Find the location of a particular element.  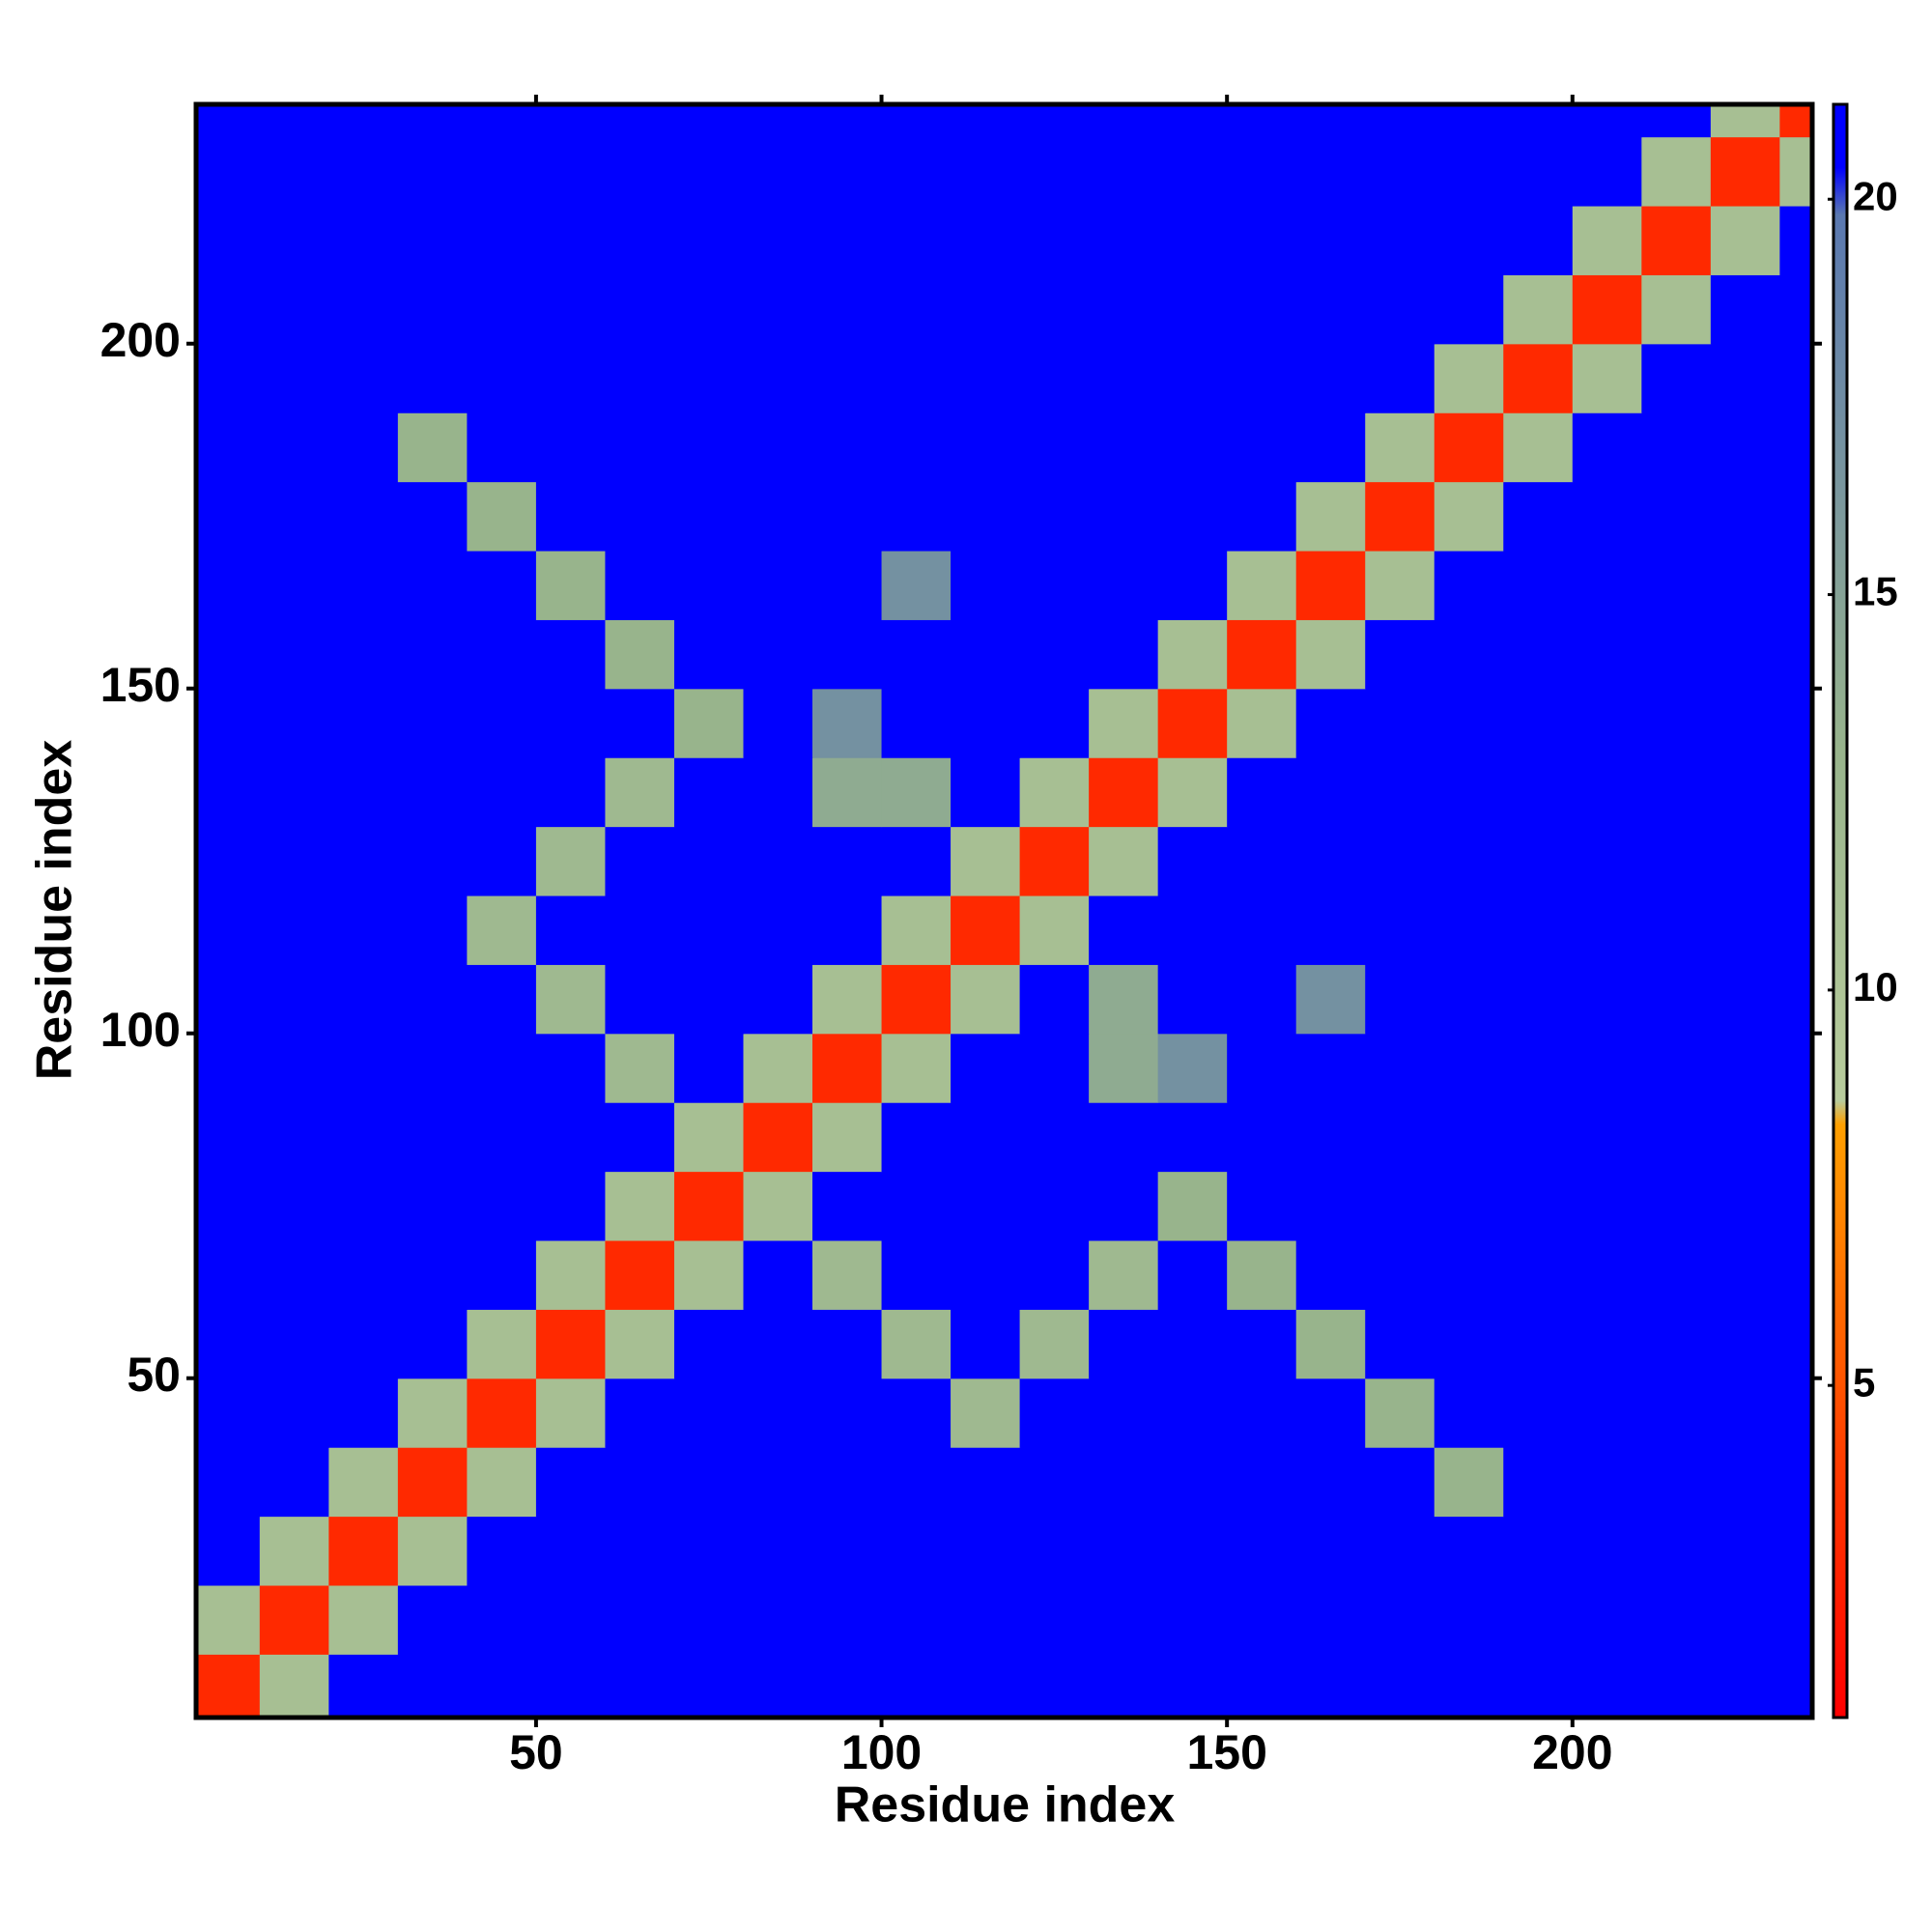

y-tick-label: 100 is located at coordinates (140, 1030).